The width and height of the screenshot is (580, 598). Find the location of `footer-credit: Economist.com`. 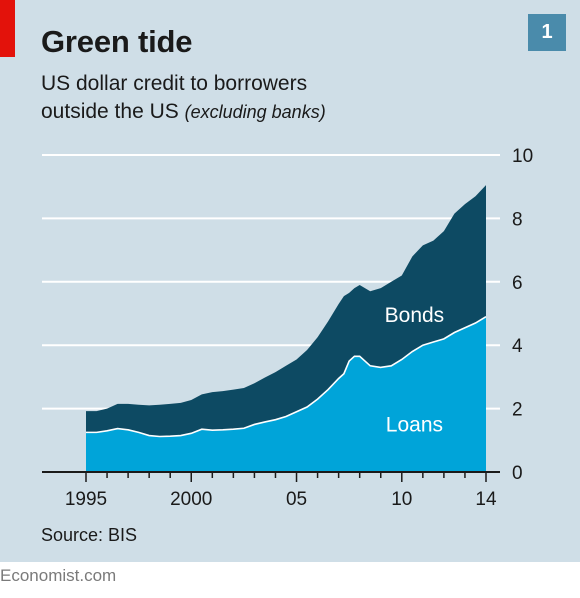

footer-credit: Economist.com is located at coordinates (58, 575).